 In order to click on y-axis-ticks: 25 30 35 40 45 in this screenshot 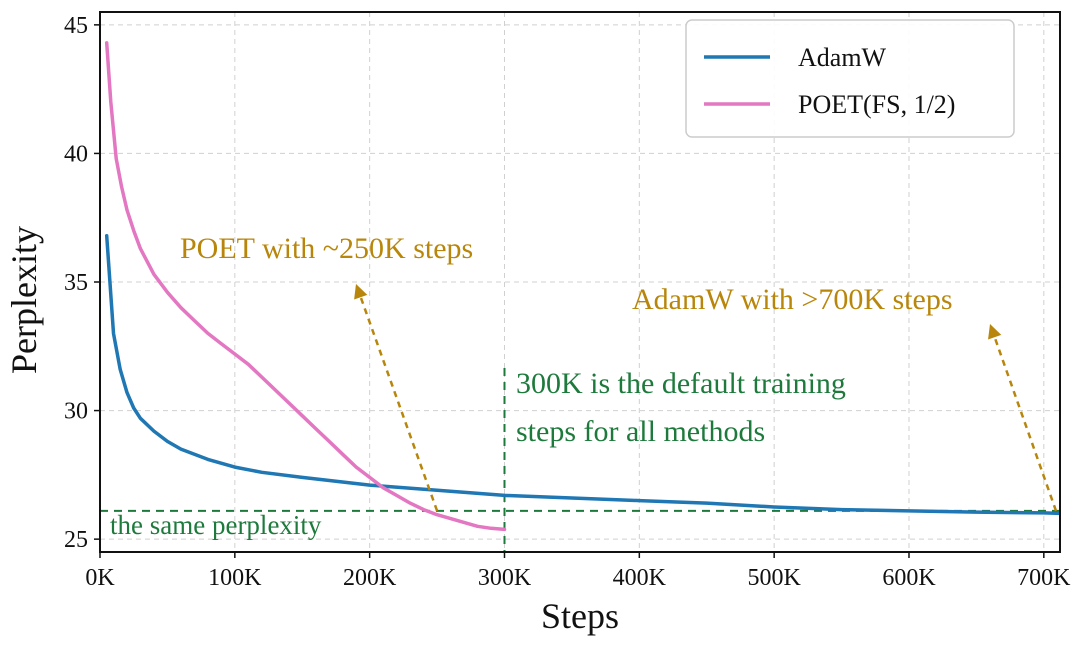, I will do `click(82, 283)`.